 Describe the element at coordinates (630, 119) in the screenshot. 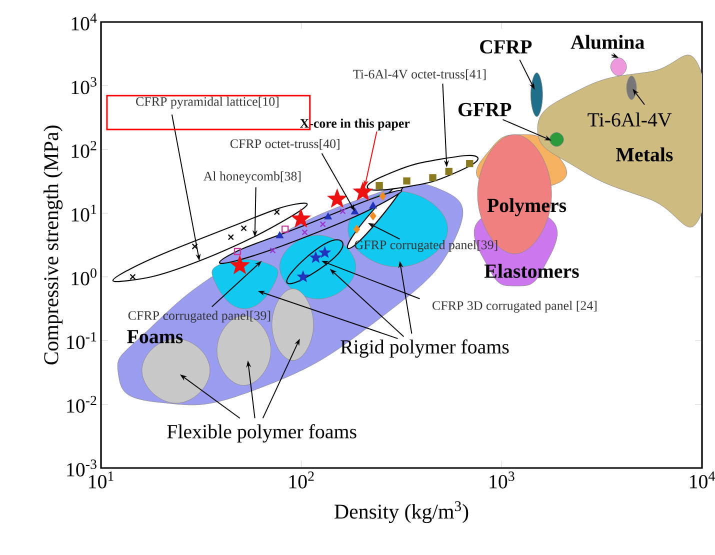

I see `annotation: Ti-6Al-4V` at that location.